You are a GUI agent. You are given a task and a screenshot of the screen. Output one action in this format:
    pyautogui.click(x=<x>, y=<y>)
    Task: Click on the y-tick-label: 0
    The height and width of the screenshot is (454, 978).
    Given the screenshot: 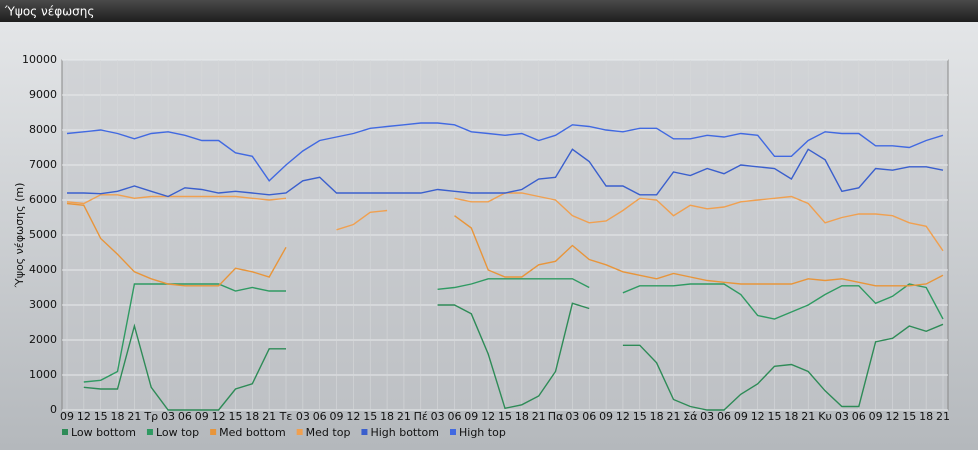 What is the action you would take?
    pyautogui.click(x=53, y=409)
    